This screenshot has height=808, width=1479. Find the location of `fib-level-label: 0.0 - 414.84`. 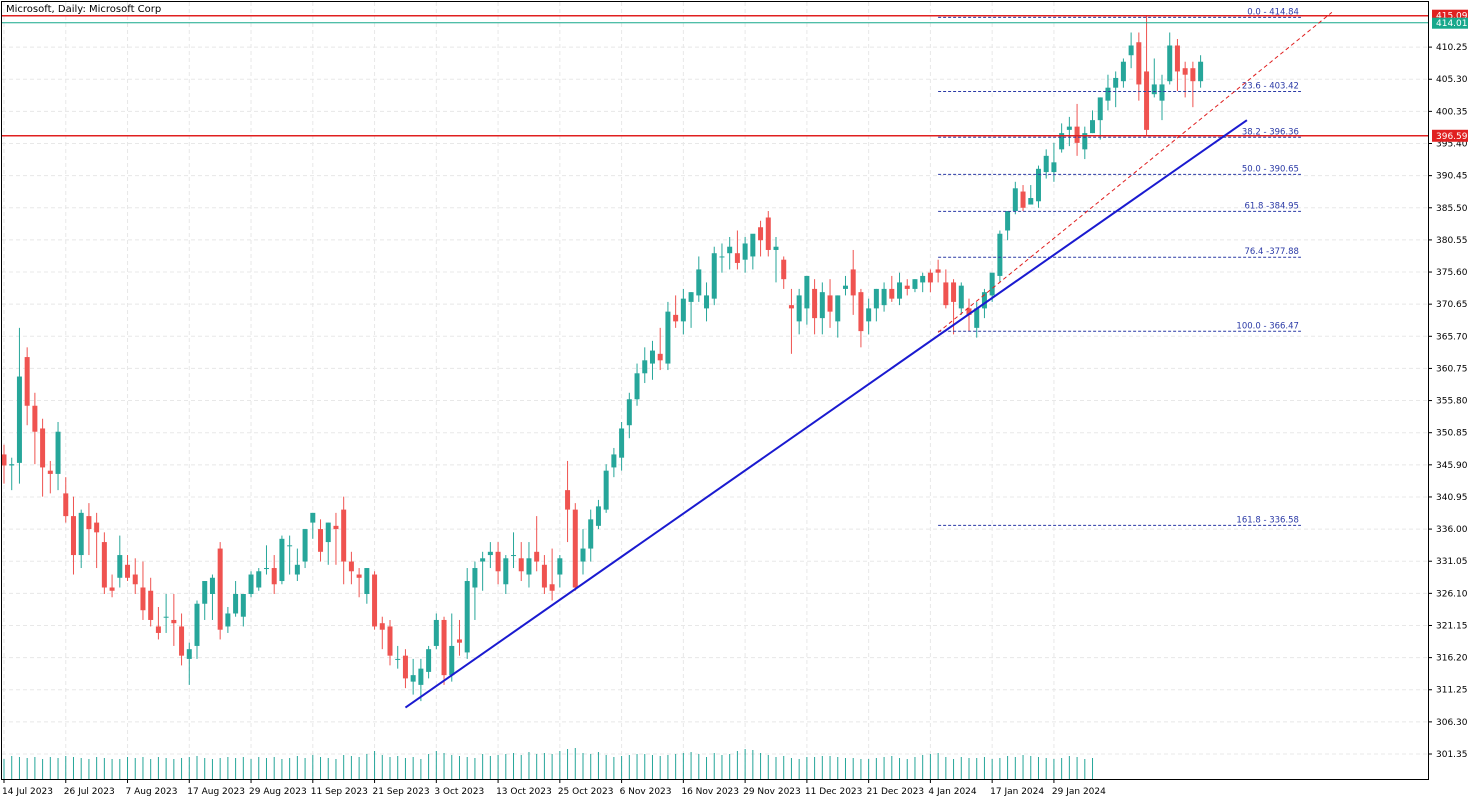

fib-level-label: 0.0 - 414.84 is located at coordinates (1273, 12).